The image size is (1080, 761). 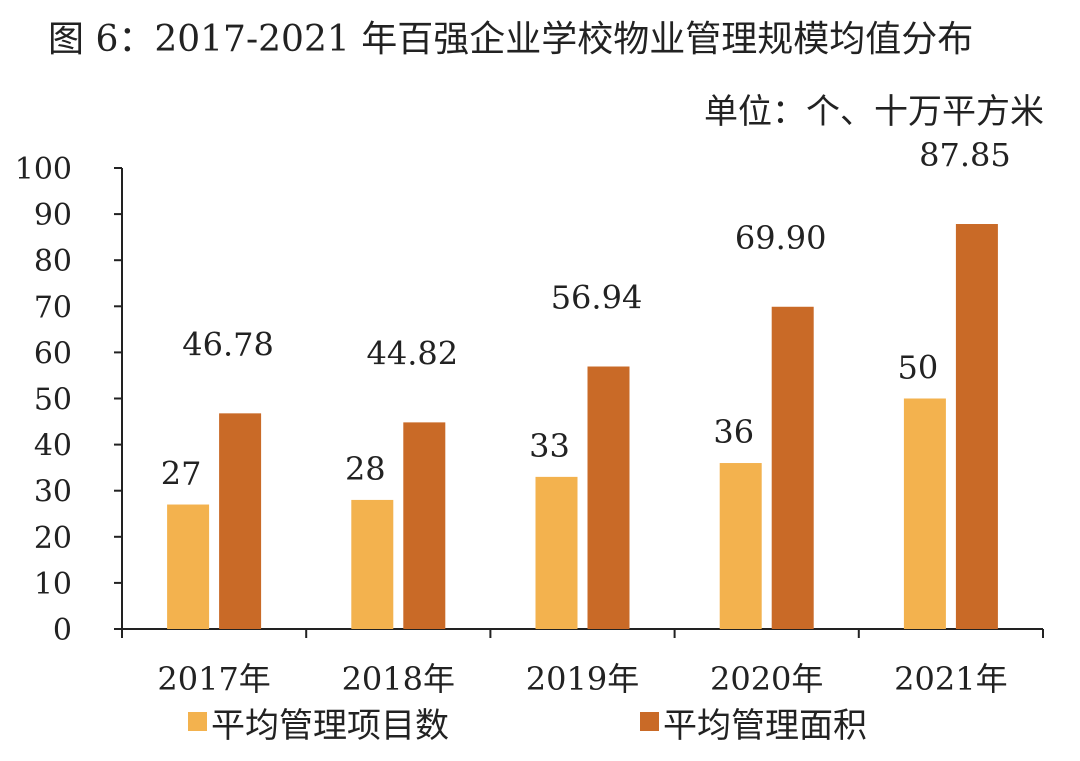 I want to click on unit-label: 单位：个、十万平方米, so click(x=874, y=112).